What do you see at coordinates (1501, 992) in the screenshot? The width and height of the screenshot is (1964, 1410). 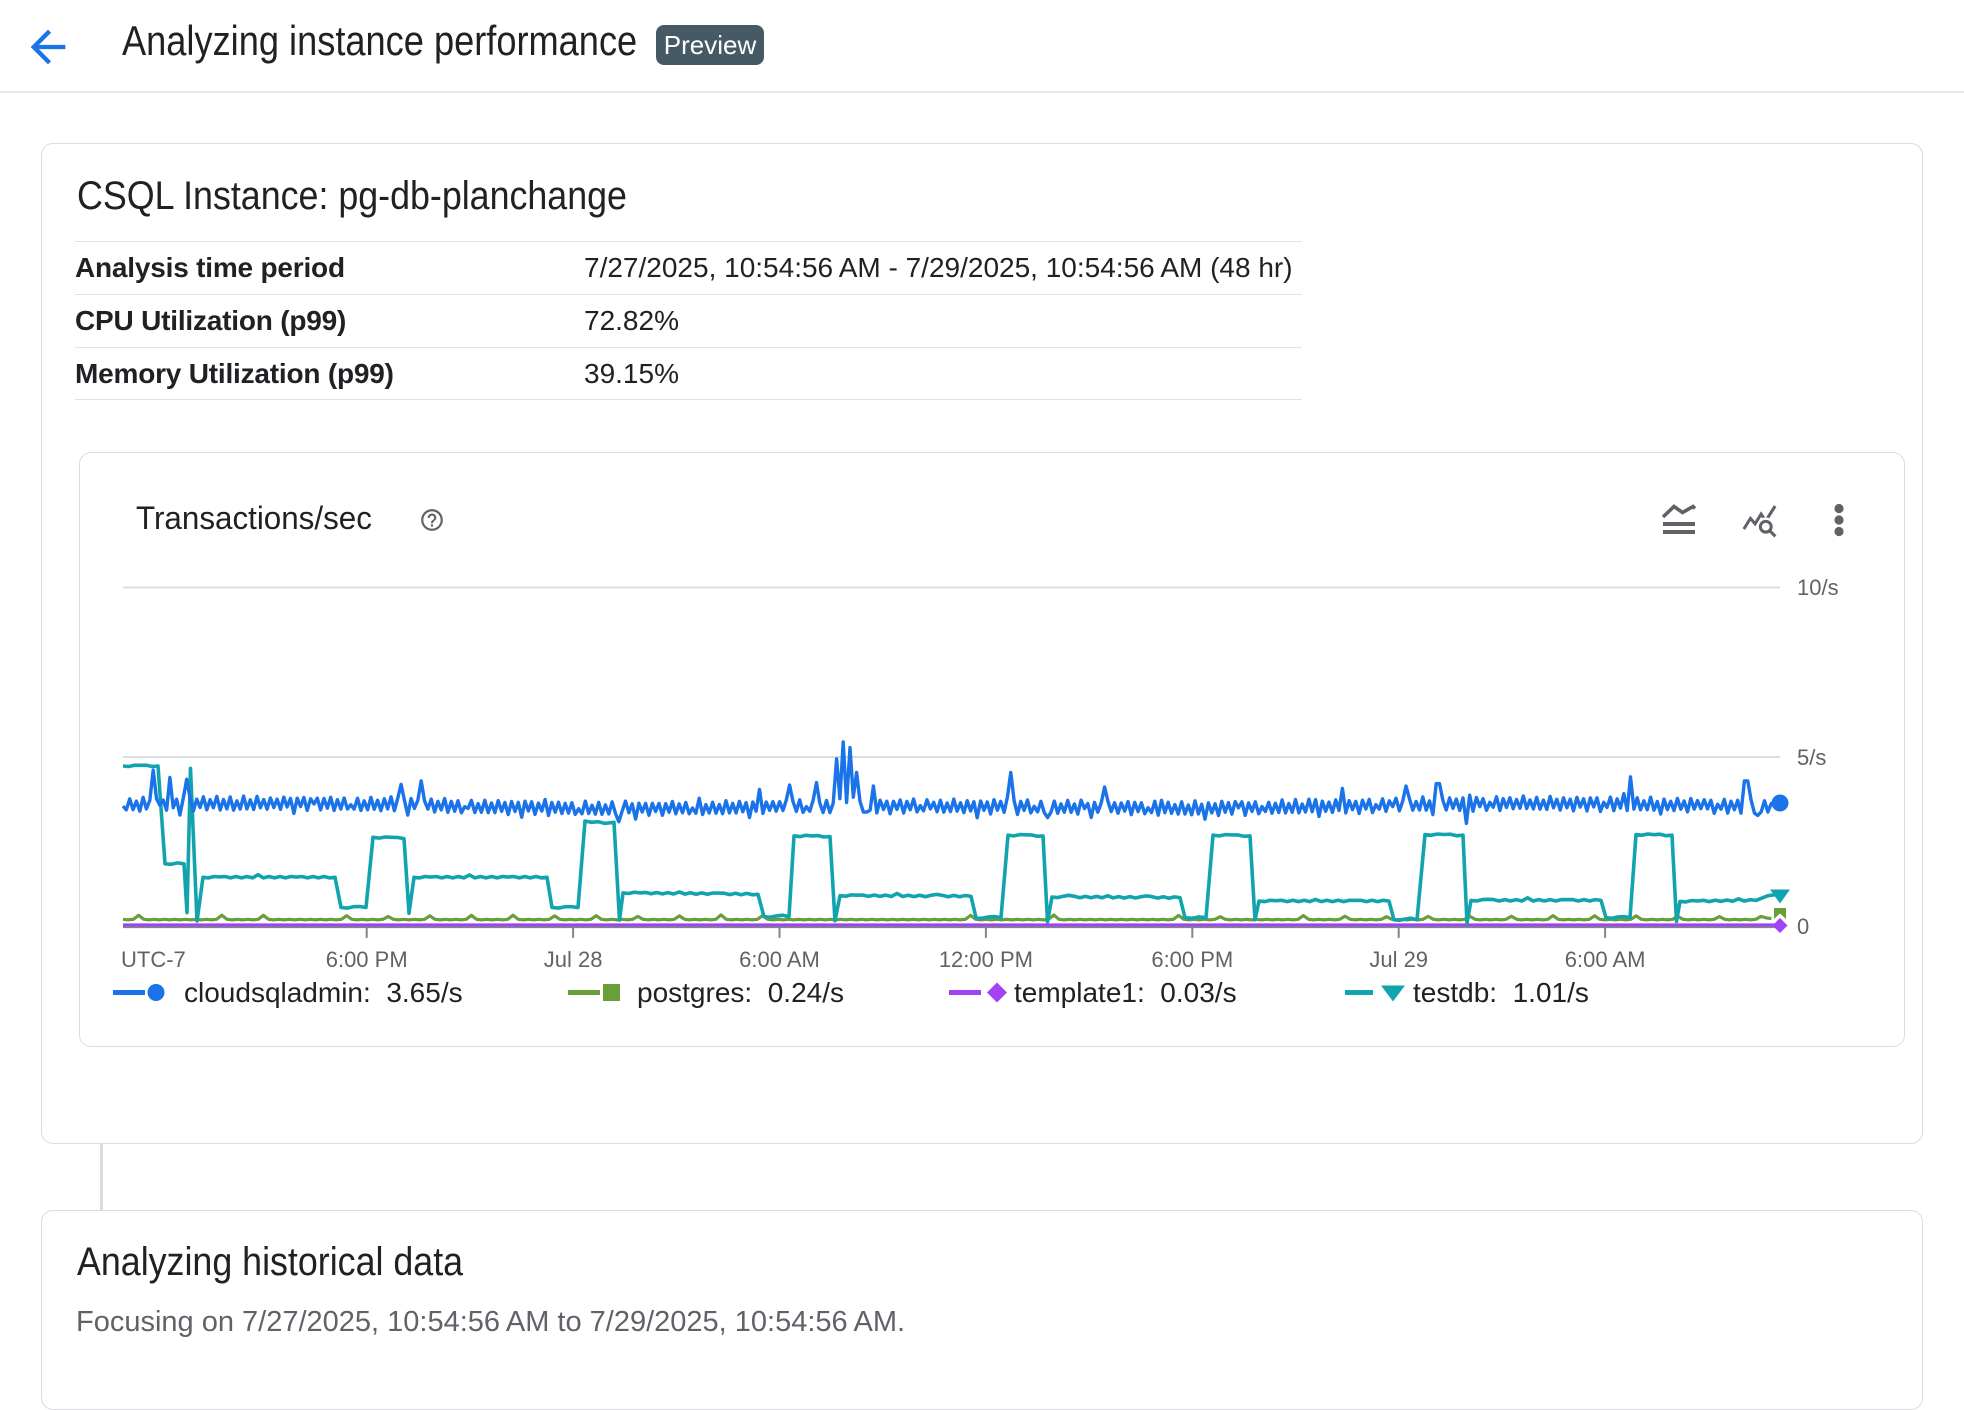 I see `svg-text: testdb: 1.01/s` at bounding box center [1501, 992].